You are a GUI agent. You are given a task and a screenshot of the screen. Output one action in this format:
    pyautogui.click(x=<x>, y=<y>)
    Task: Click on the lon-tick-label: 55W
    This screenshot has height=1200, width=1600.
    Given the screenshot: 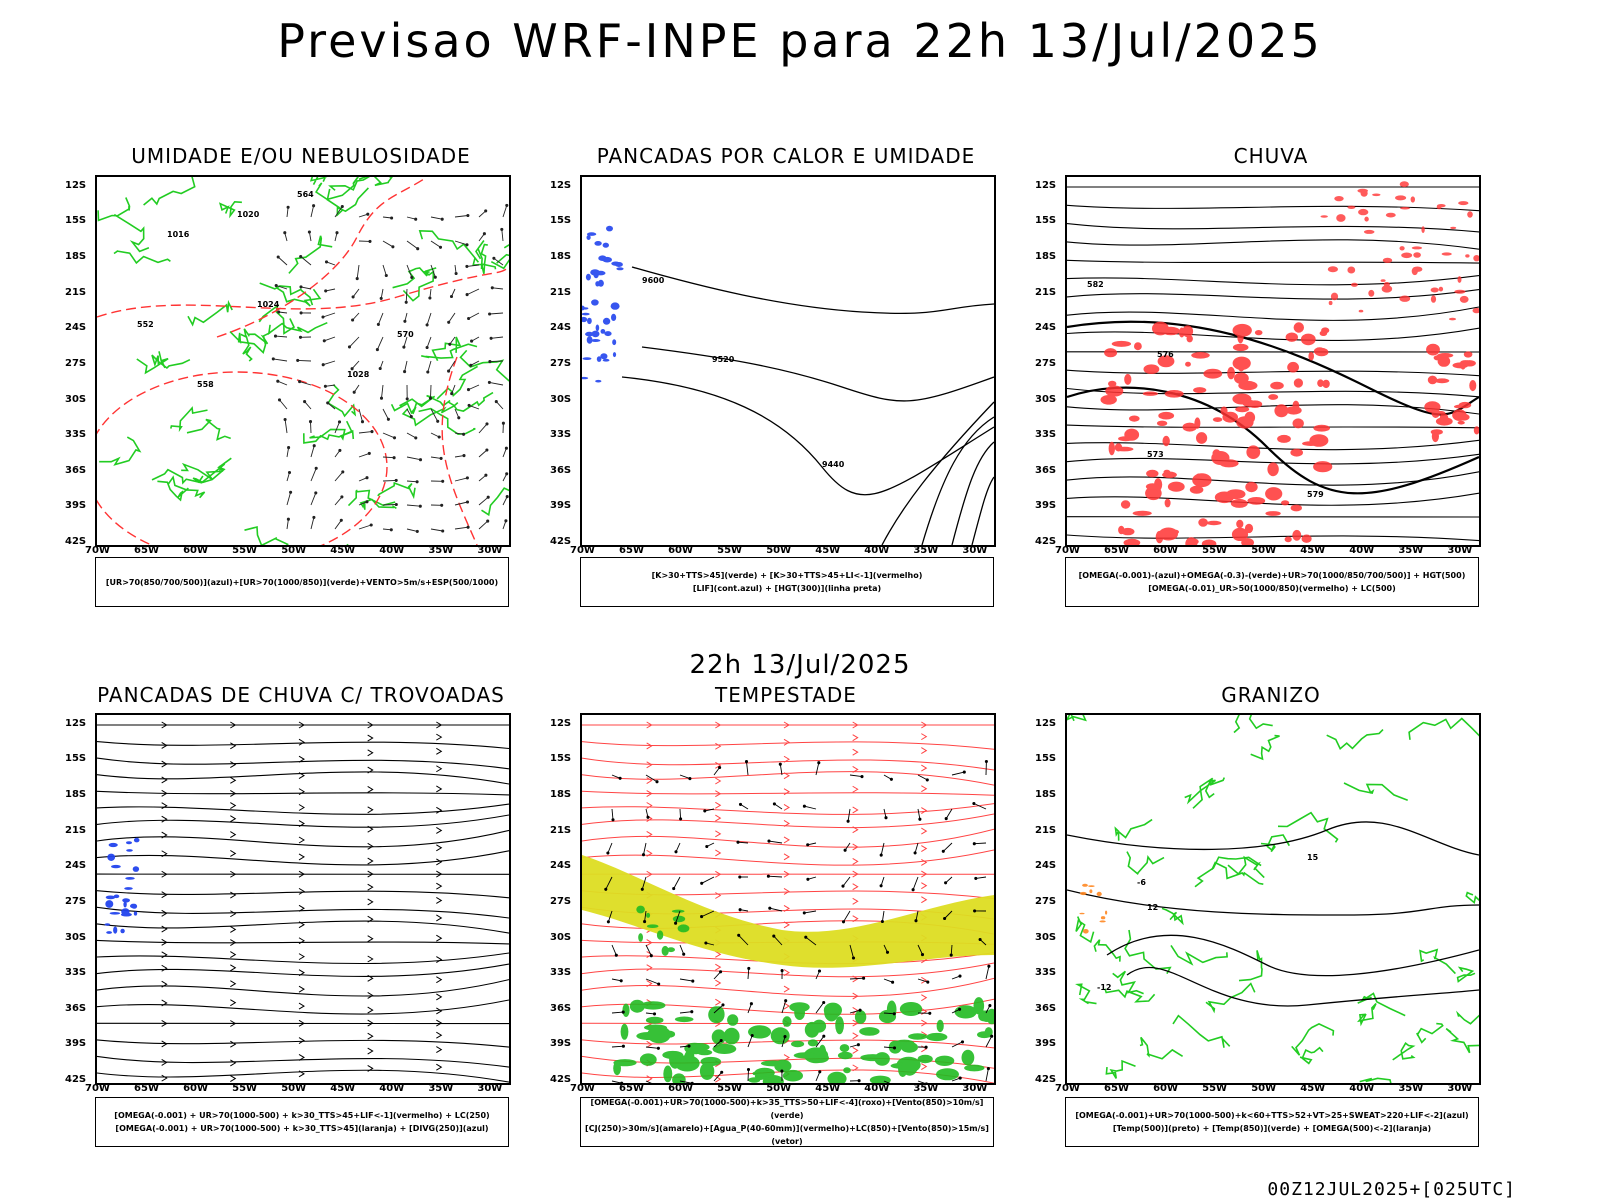 What is the action you would take?
    pyautogui.click(x=245, y=1088)
    